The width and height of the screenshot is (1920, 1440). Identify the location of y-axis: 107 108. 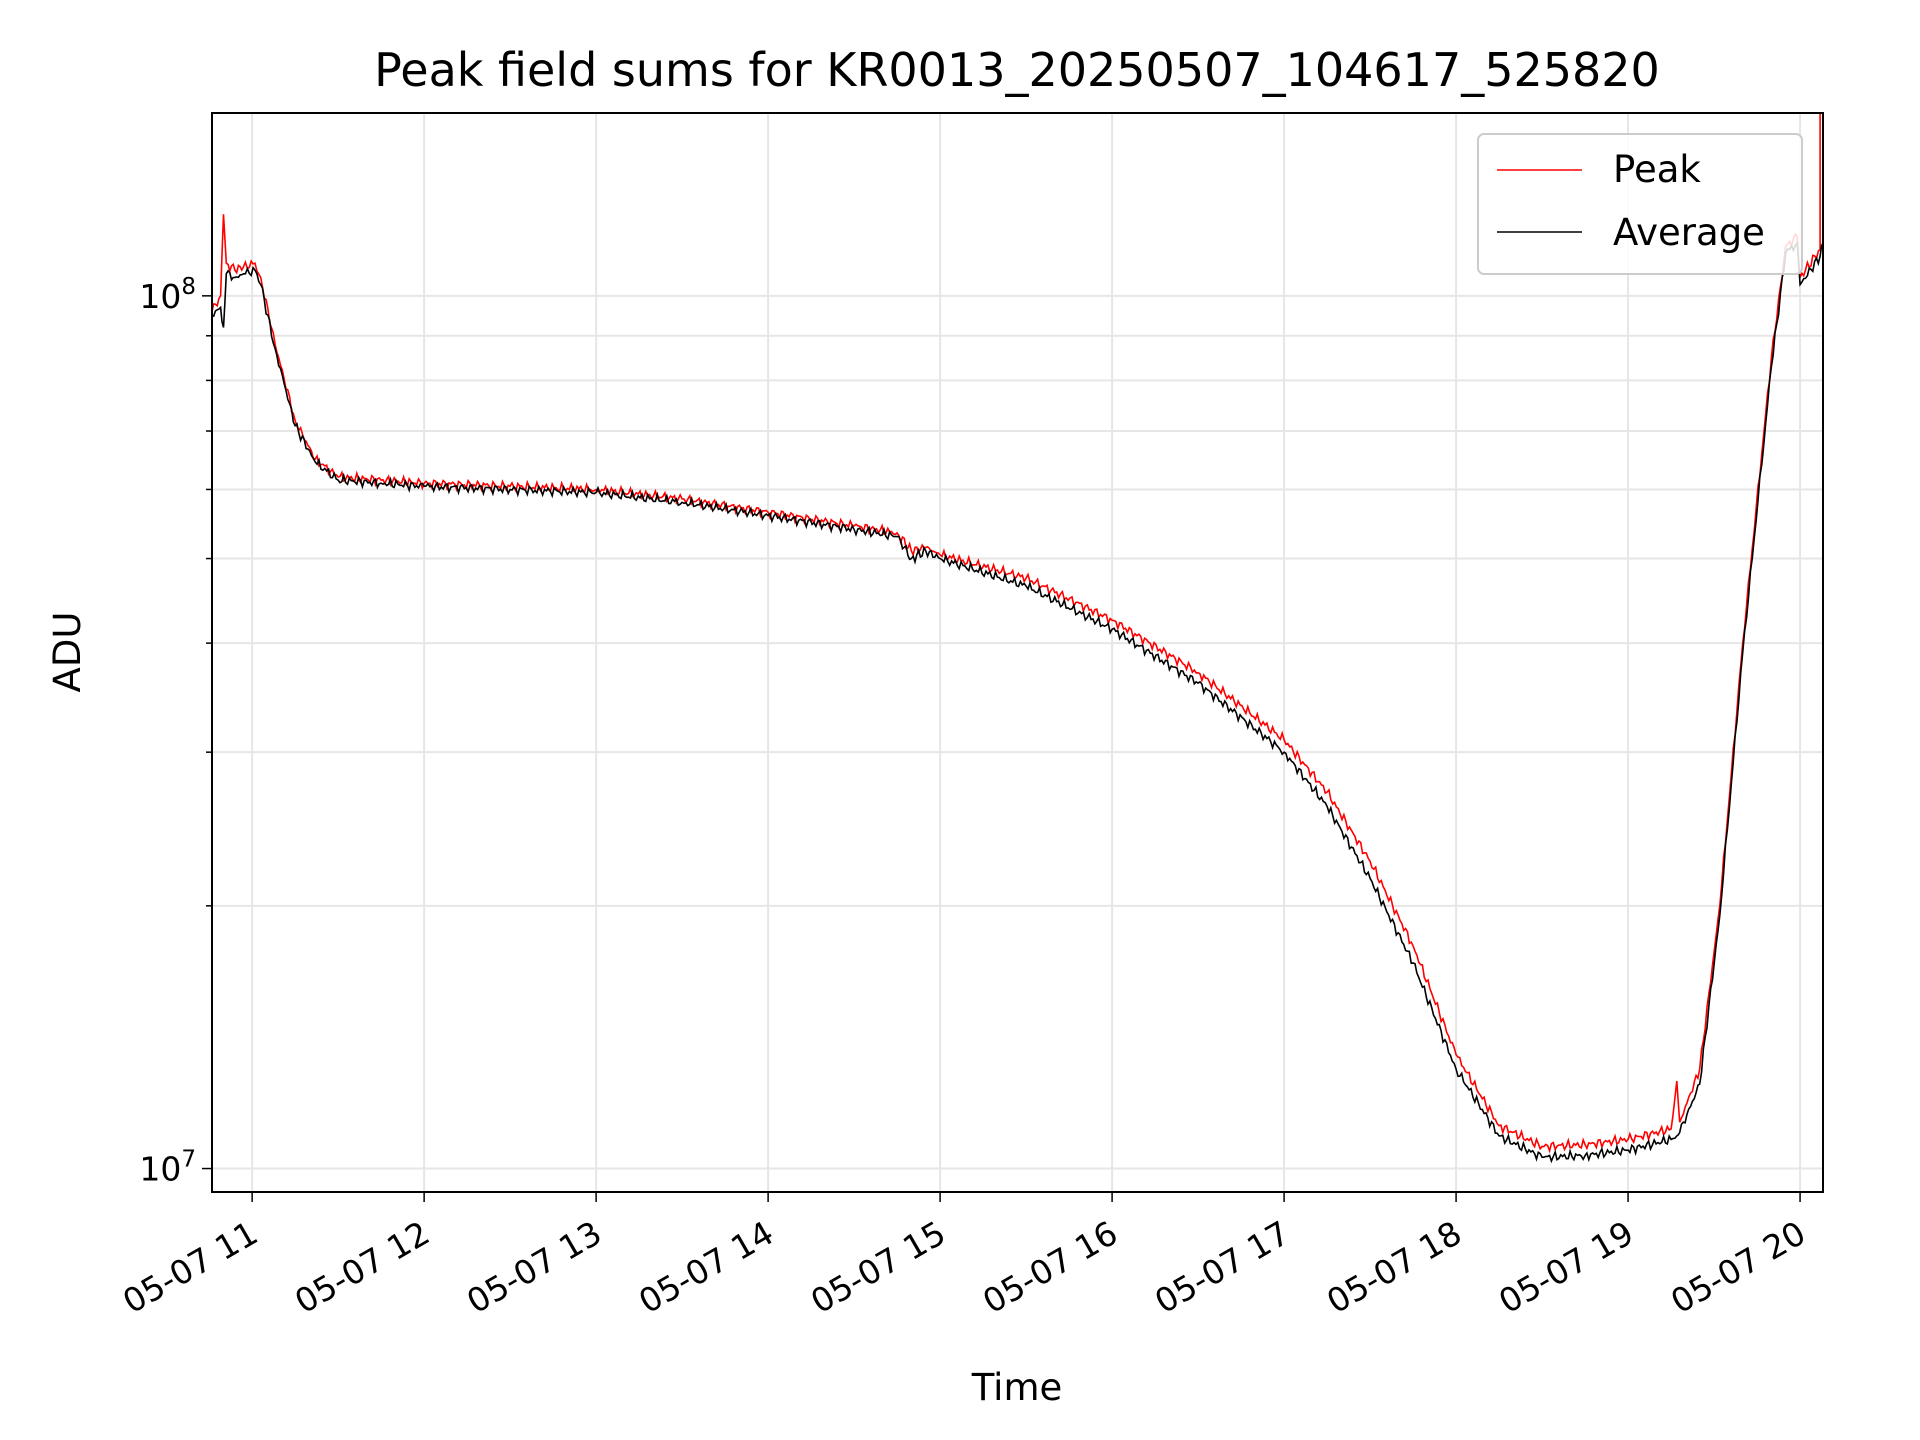
(175, 731).